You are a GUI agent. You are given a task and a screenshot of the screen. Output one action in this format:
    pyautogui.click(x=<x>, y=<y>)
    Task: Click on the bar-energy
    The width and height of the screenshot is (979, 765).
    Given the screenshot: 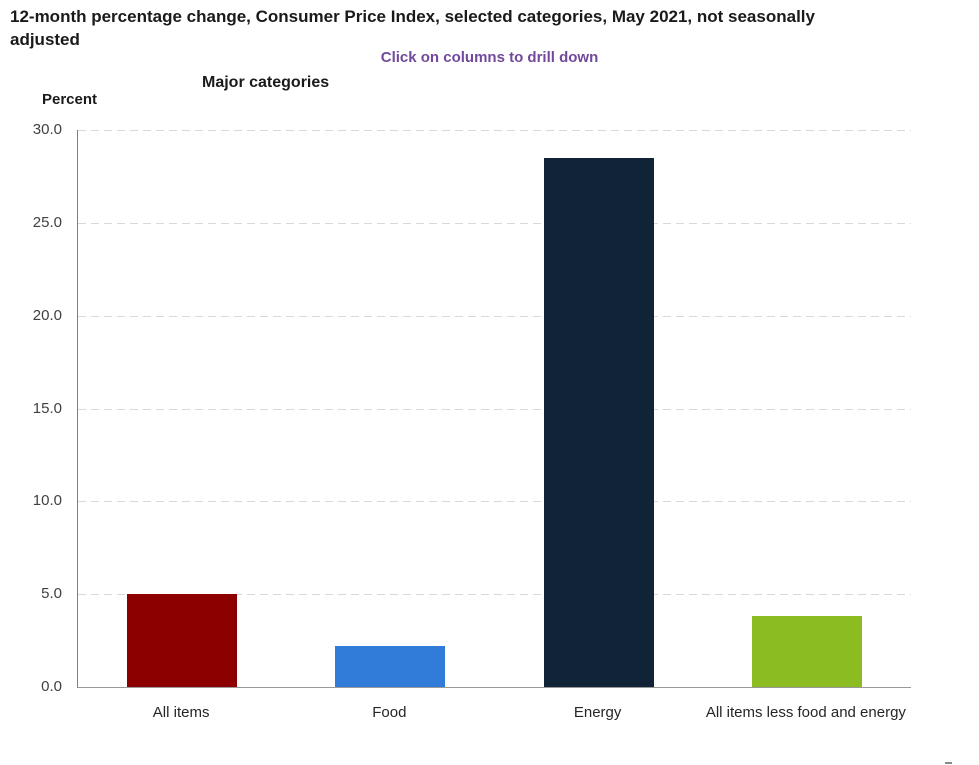 What is the action you would take?
    pyautogui.click(x=598, y=422)
    